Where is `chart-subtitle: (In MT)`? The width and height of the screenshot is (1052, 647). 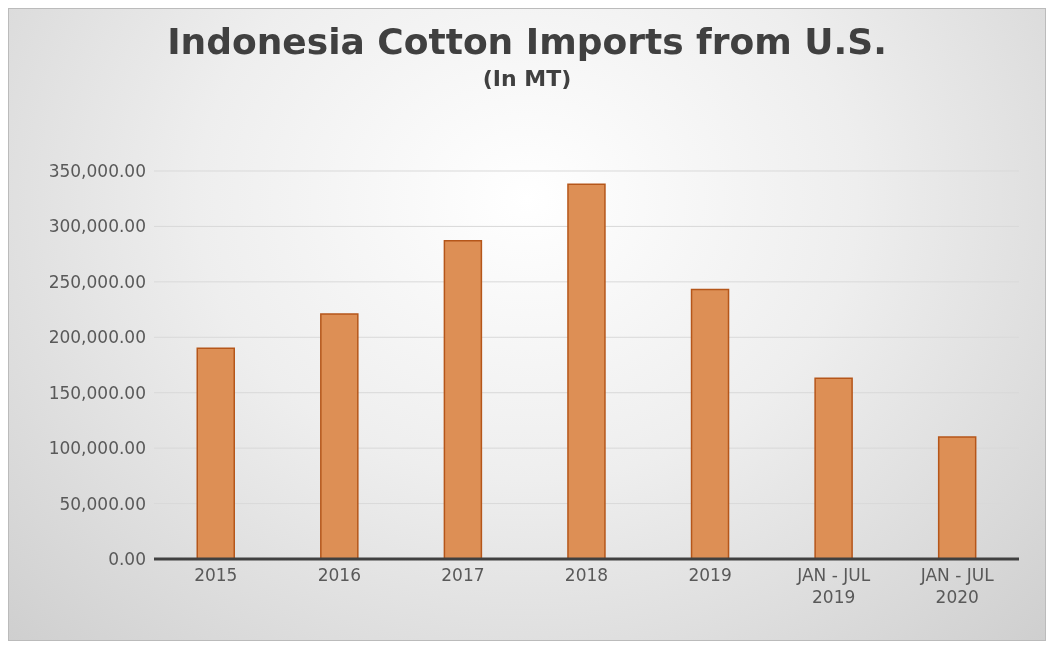
chart-subtitle: (In MT) is located at coordinates (527, 78).